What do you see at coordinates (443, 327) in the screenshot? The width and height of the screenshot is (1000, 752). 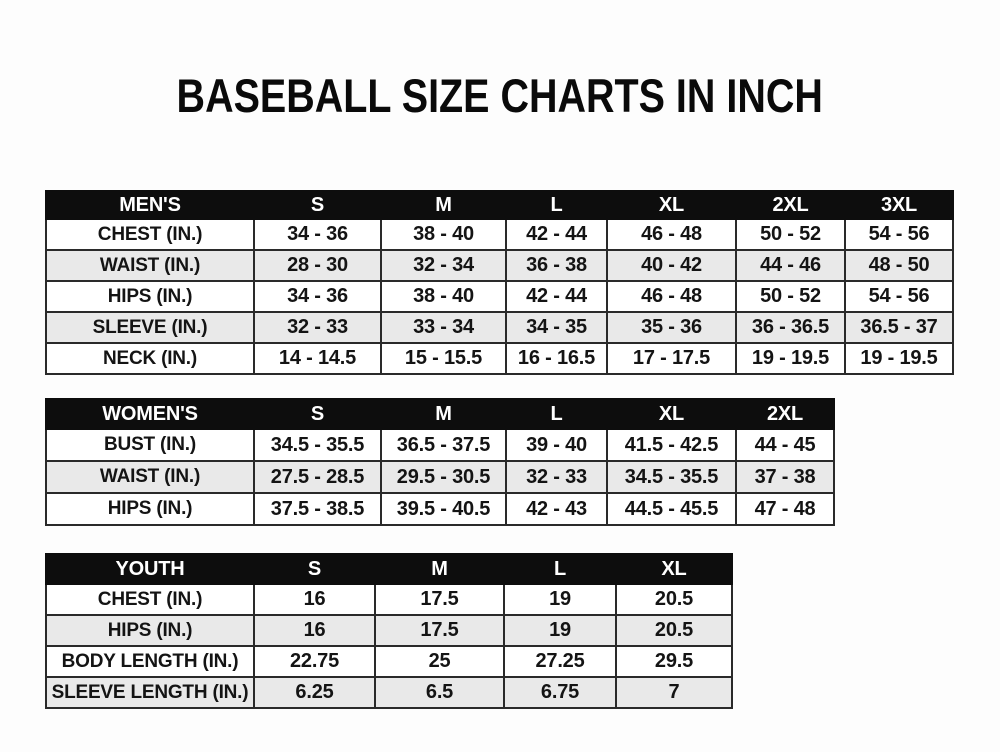 I see `size-value: 33 - 34` at bounding box center [443, 327].